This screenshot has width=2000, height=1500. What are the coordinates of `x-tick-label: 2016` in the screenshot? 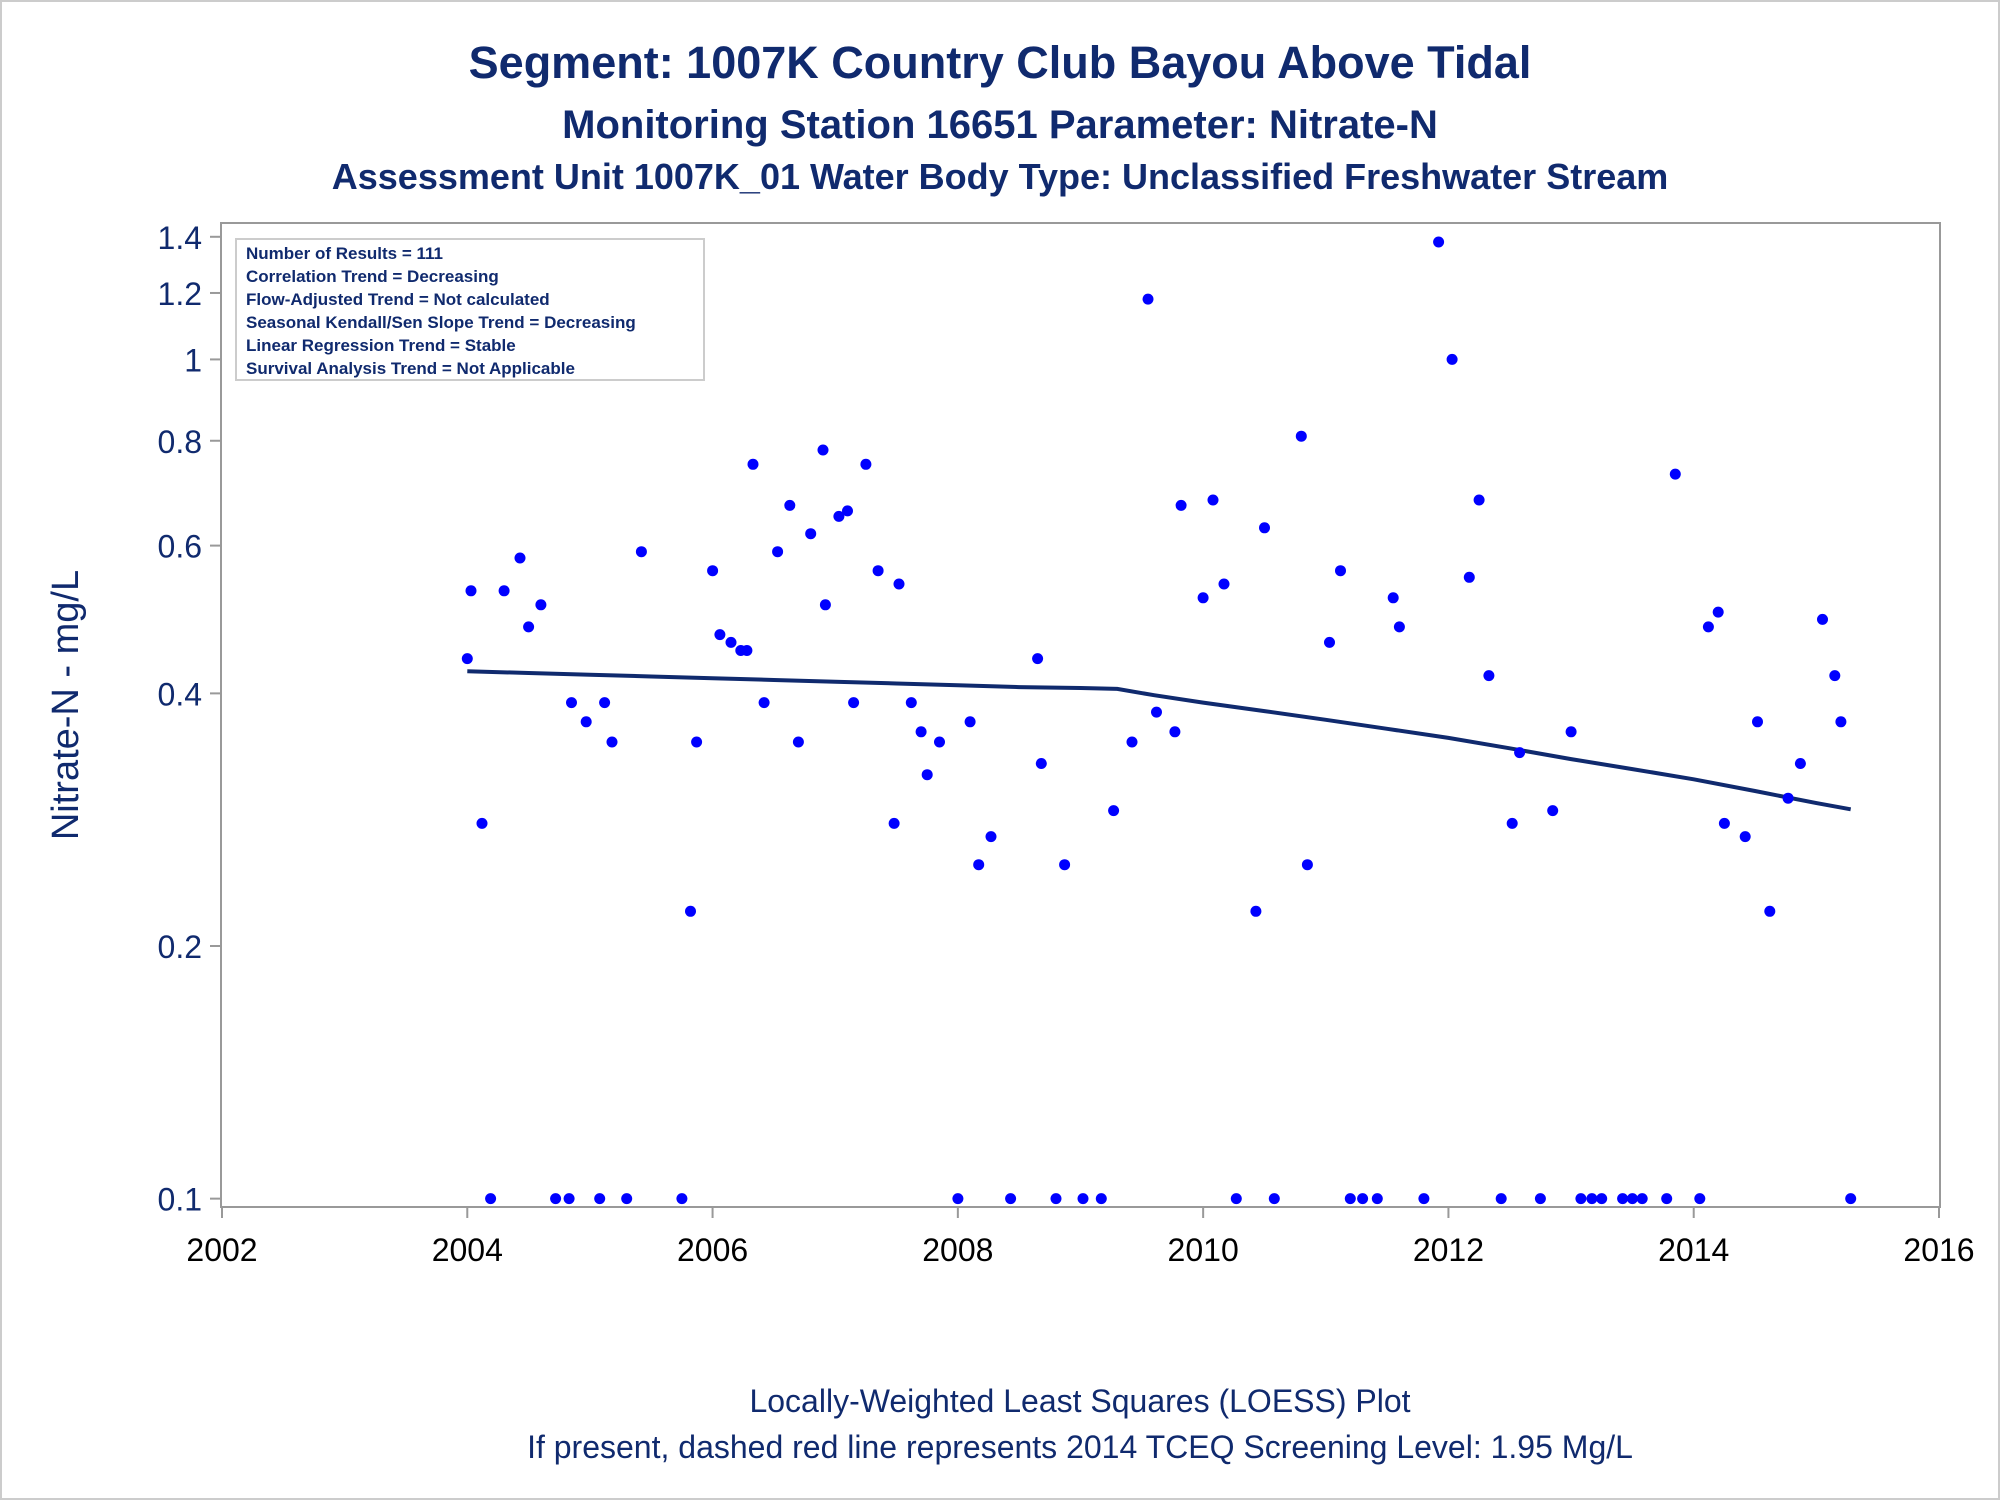 It's located at (1938, 1250).